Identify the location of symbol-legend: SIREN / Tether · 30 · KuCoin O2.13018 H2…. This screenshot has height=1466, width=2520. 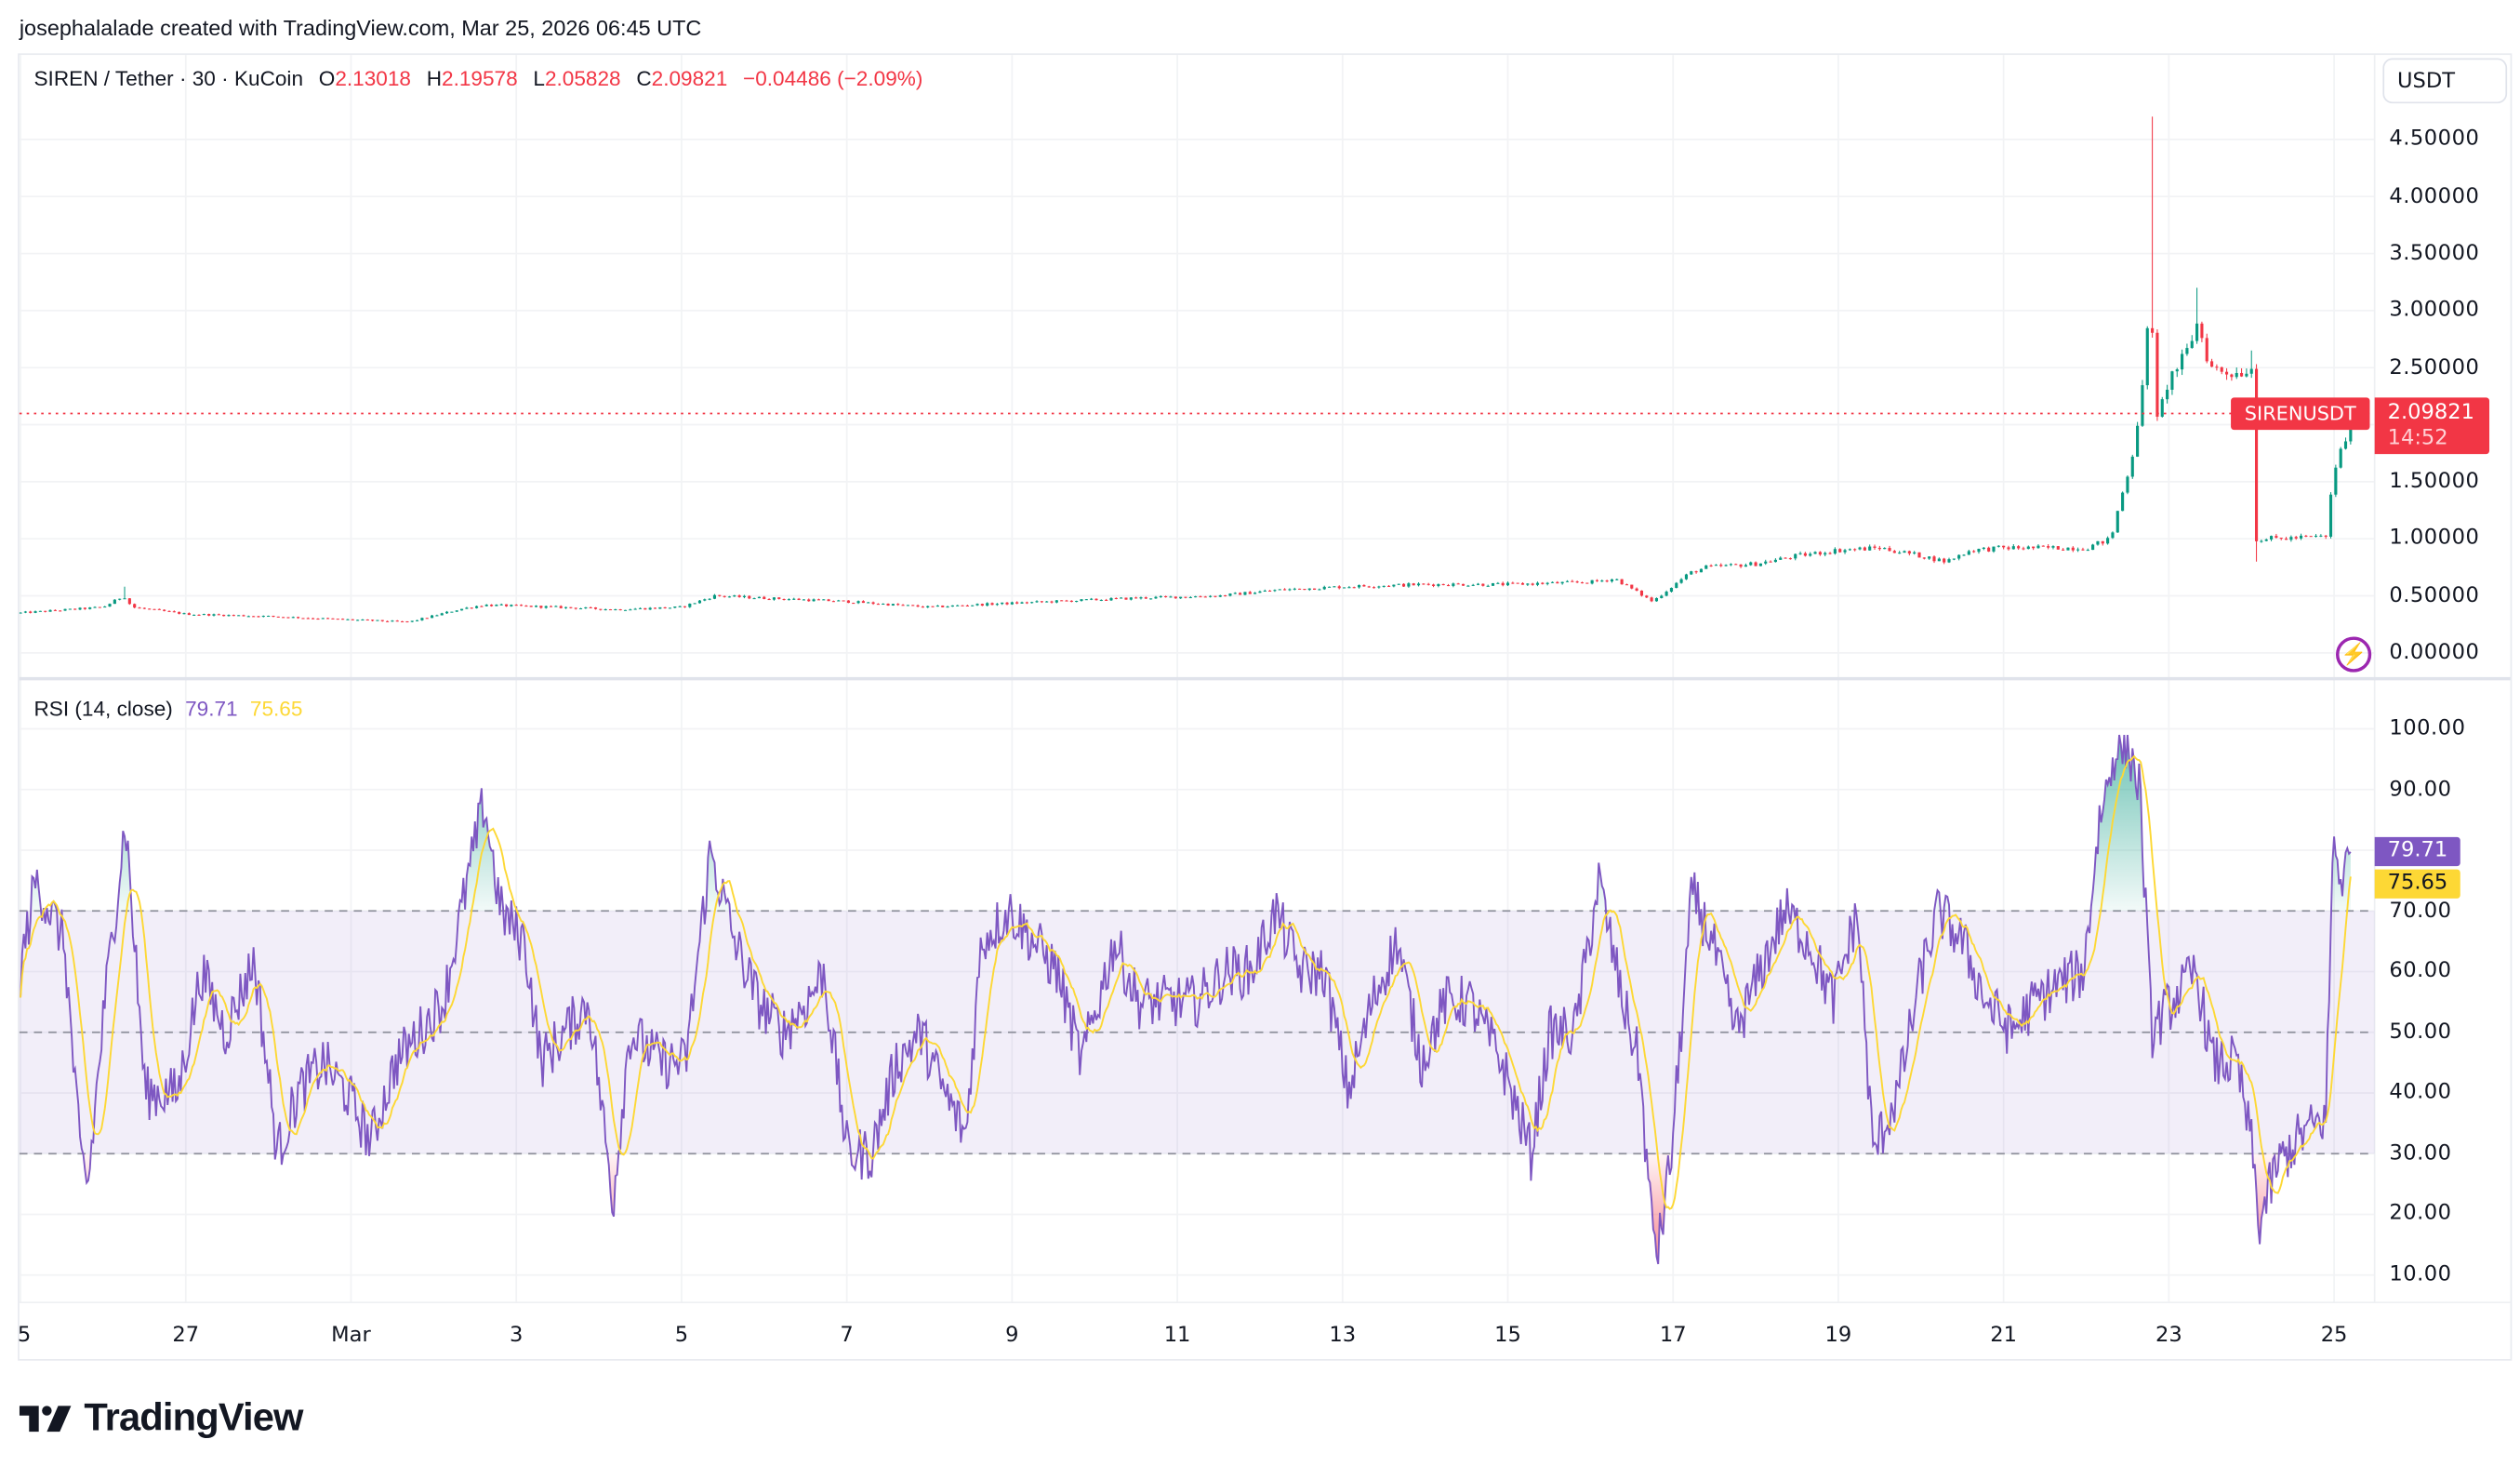
(477, 78).